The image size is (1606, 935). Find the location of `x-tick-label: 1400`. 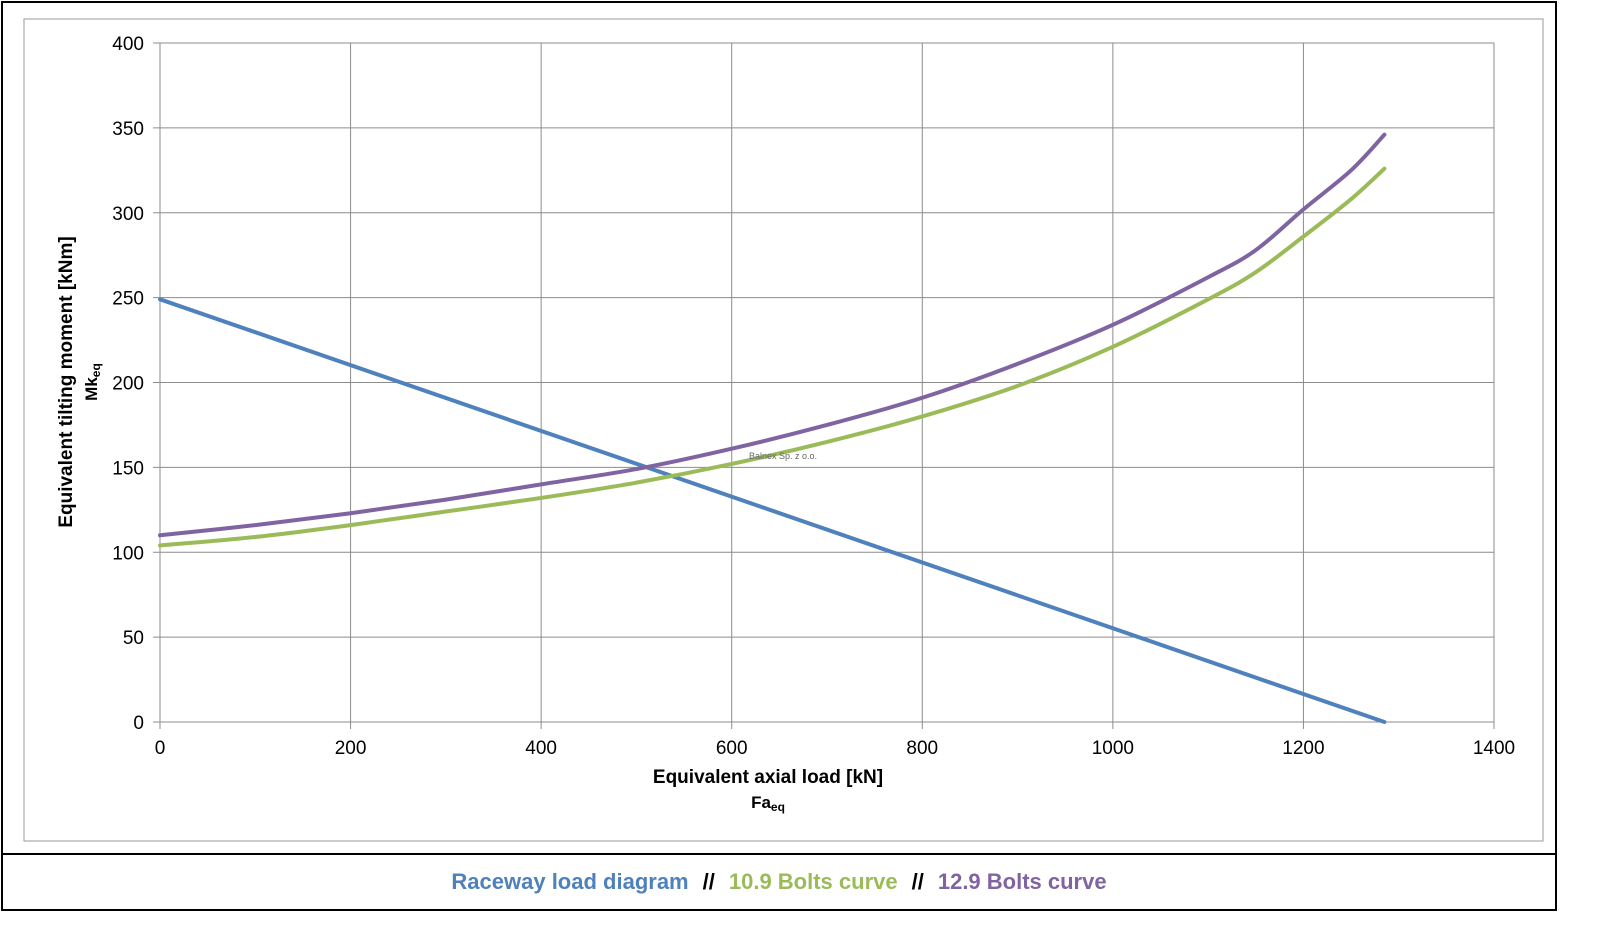

x-tick-label: 1400 is located at coordinates (1494, 748).